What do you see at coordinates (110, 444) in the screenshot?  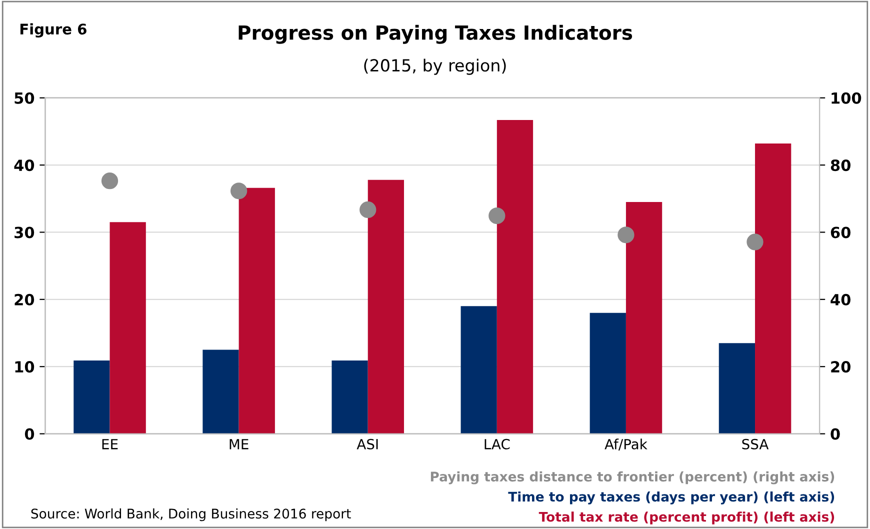 I see `x-tick-label: EE` at bounding box center [110, 444].